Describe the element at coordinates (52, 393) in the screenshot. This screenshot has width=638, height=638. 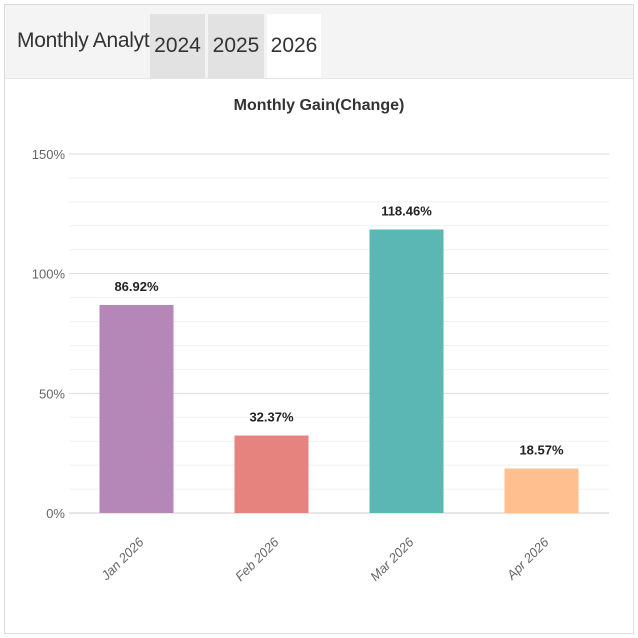
I see `y-tick-label: 50%` at that location.